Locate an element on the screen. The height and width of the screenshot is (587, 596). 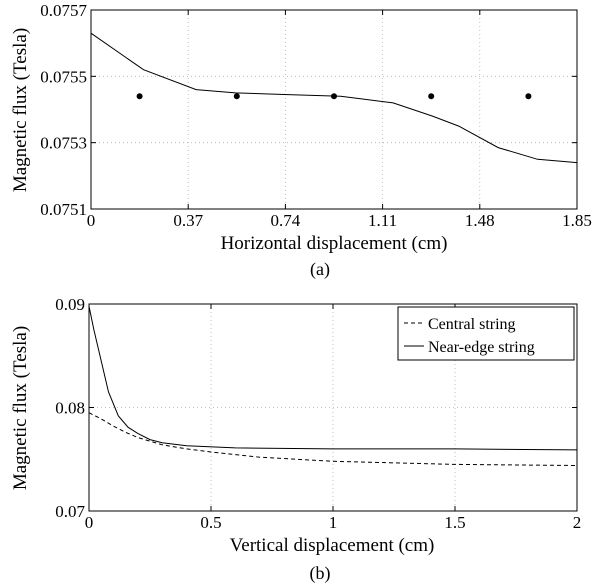
x-tick-label: 1.48 is located at coordinates (480, 220).